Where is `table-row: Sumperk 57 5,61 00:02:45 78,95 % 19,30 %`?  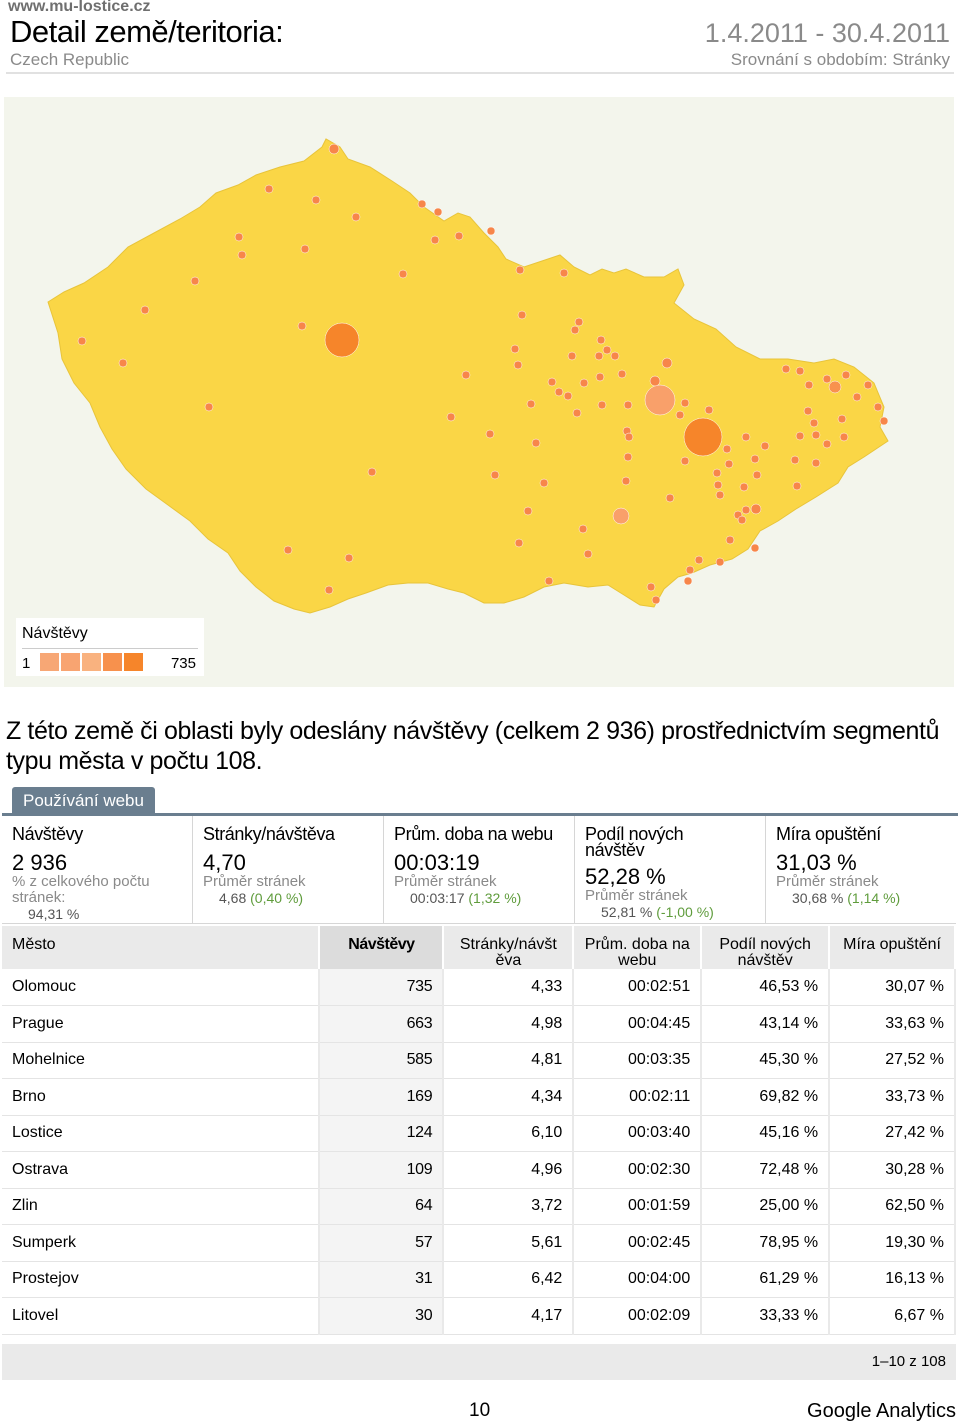
table-row: Sumperk 57 5,61 00:02:45 78,95 % 19,30 % is located at coordinates (479, 1243).